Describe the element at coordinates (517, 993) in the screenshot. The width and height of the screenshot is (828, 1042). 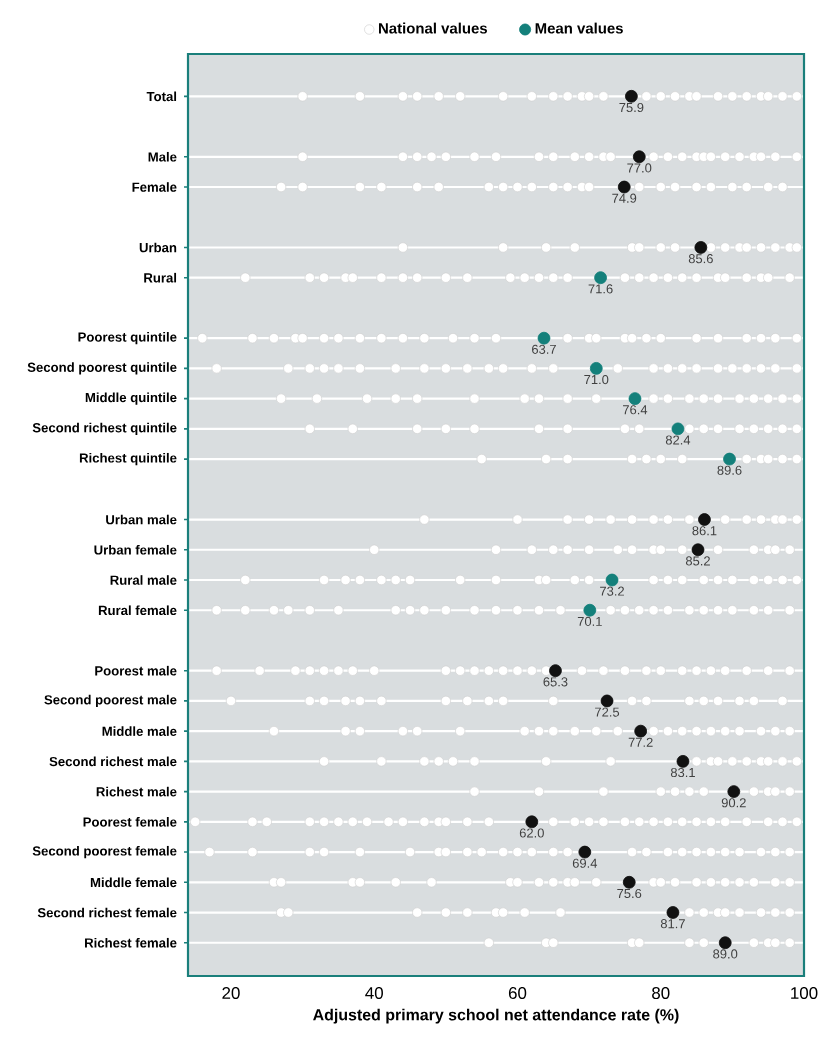
I see `x-tick-label: 60` at that location.